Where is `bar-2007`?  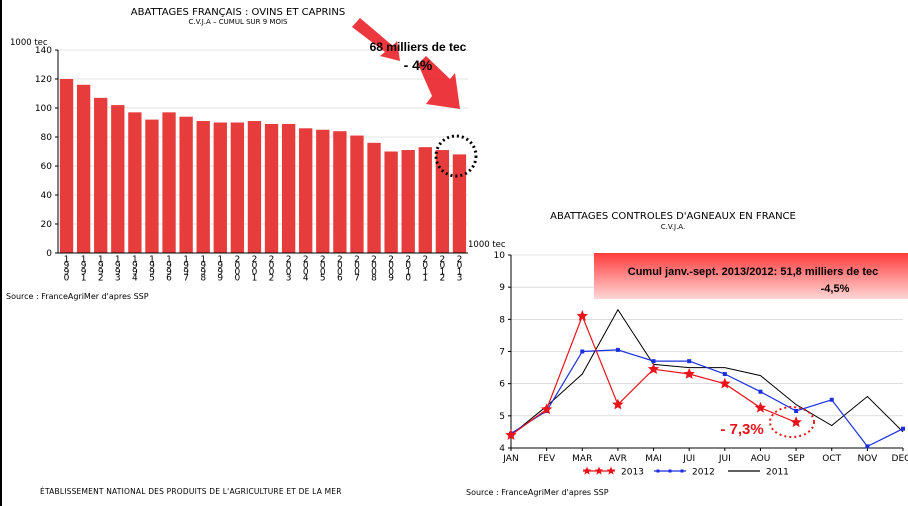
bar-2007 is located at coordinates (357, 194).